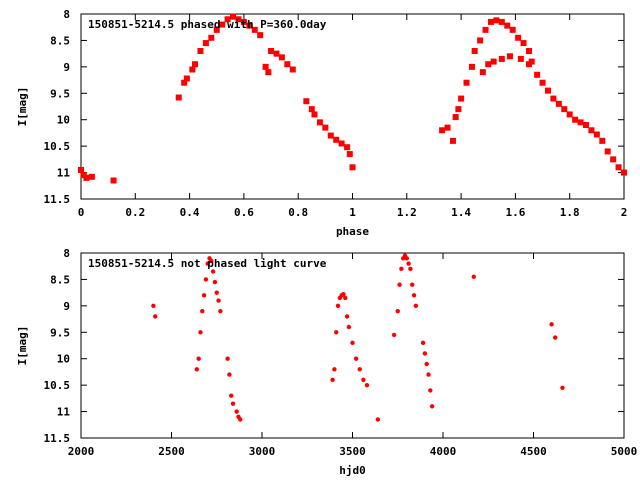 This screenshot has width=640, height=480. What do you see at coordinates (244, 212) in the screenshot?
I see `x-tick-label: 0.6` at bounding box center [244, 212].